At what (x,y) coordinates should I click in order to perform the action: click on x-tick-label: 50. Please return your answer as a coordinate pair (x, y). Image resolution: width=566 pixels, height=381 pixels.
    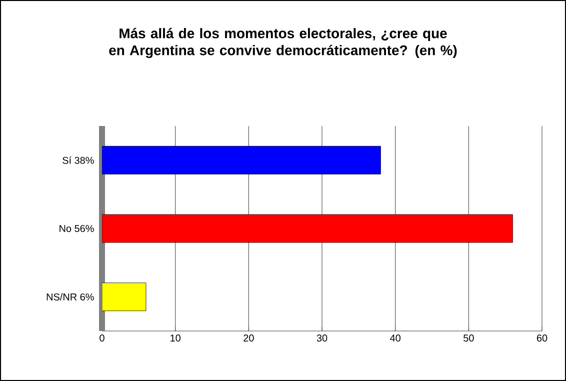
    Looking at the image, I should click on (469, 338).